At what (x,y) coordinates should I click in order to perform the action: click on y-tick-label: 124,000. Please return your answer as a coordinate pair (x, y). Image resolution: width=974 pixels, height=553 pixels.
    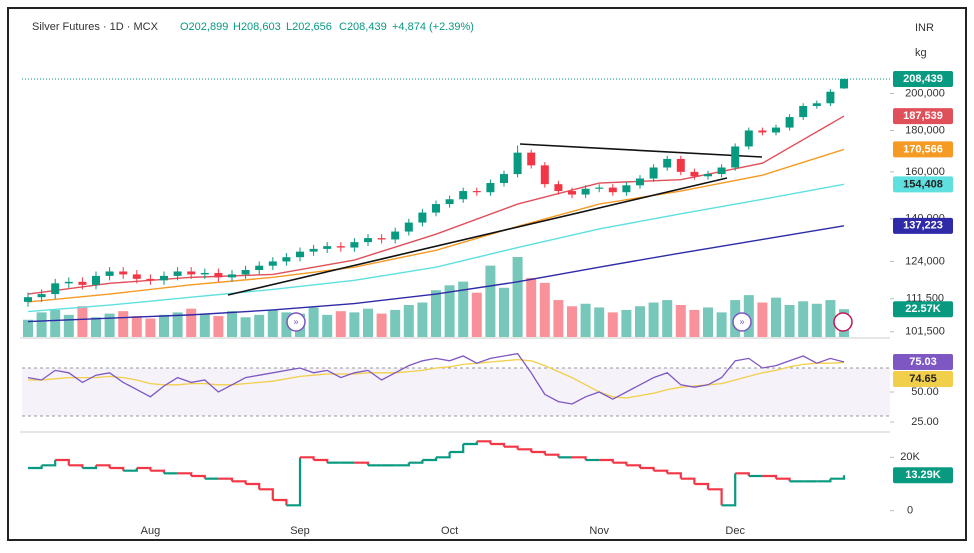
    Looking at the image, I should click on (925, 261).